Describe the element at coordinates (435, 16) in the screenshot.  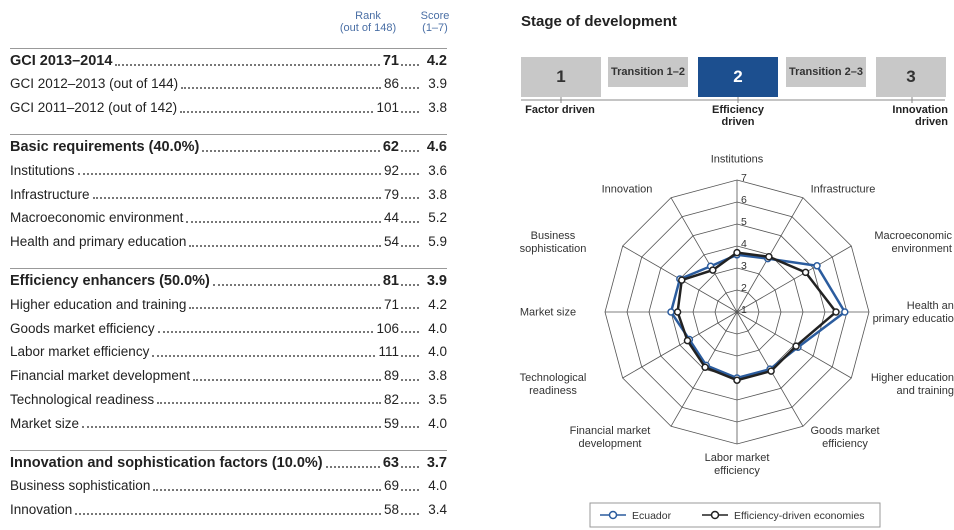
I see `score-label: Score` at that location.